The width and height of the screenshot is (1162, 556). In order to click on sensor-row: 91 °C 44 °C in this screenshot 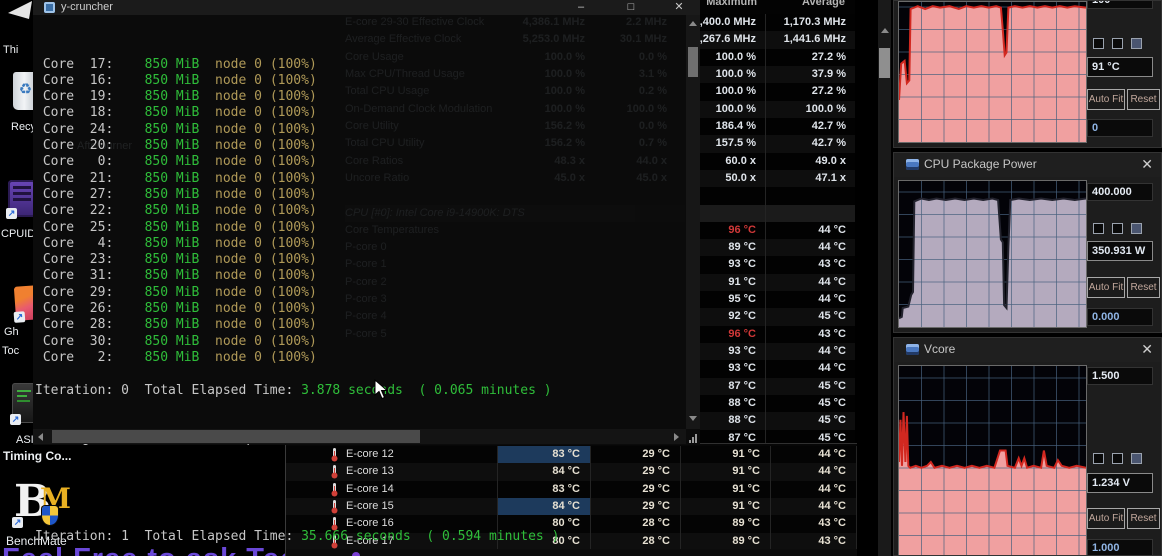, I will do `click(768, 282)`.